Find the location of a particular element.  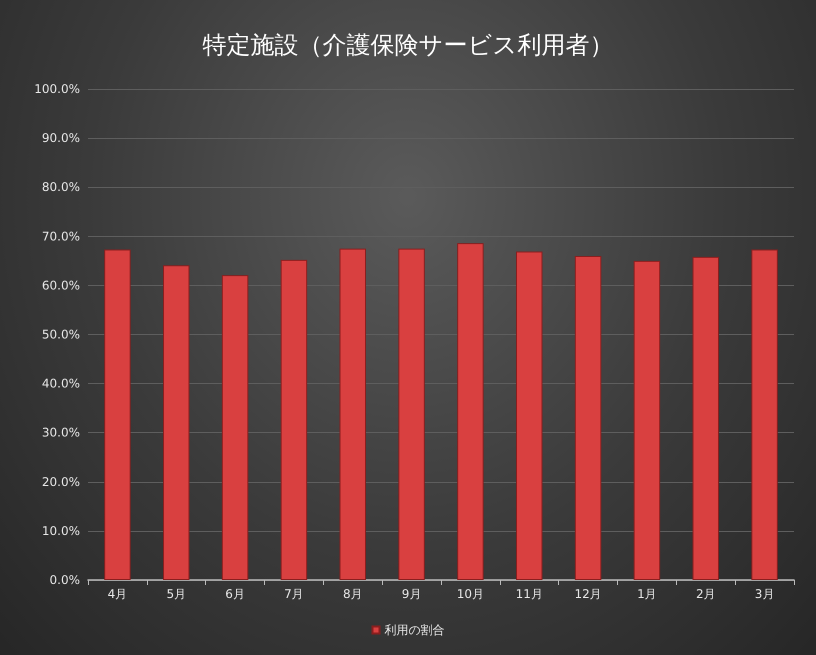

y-tick-label: 90.0% is located at coordinates (61, 138).